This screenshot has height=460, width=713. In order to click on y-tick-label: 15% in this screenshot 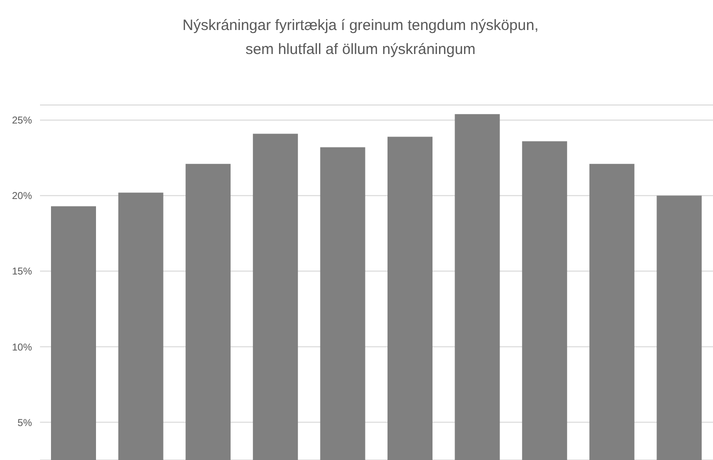, I will do `click(22, 272)`.